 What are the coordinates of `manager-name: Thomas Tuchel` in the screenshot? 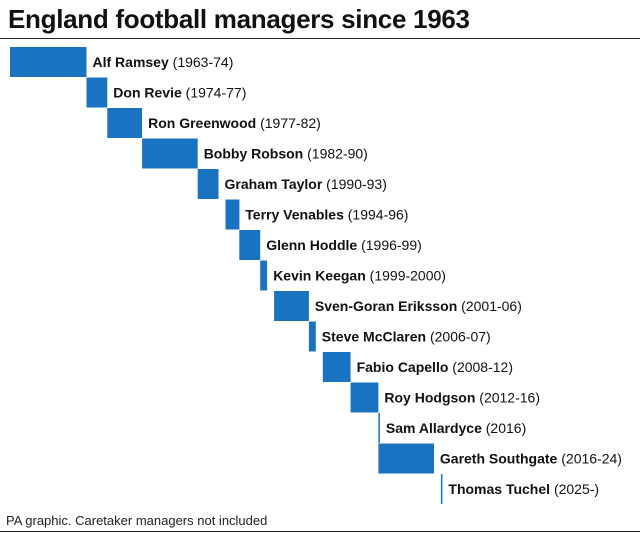 It's located at (501, 489).